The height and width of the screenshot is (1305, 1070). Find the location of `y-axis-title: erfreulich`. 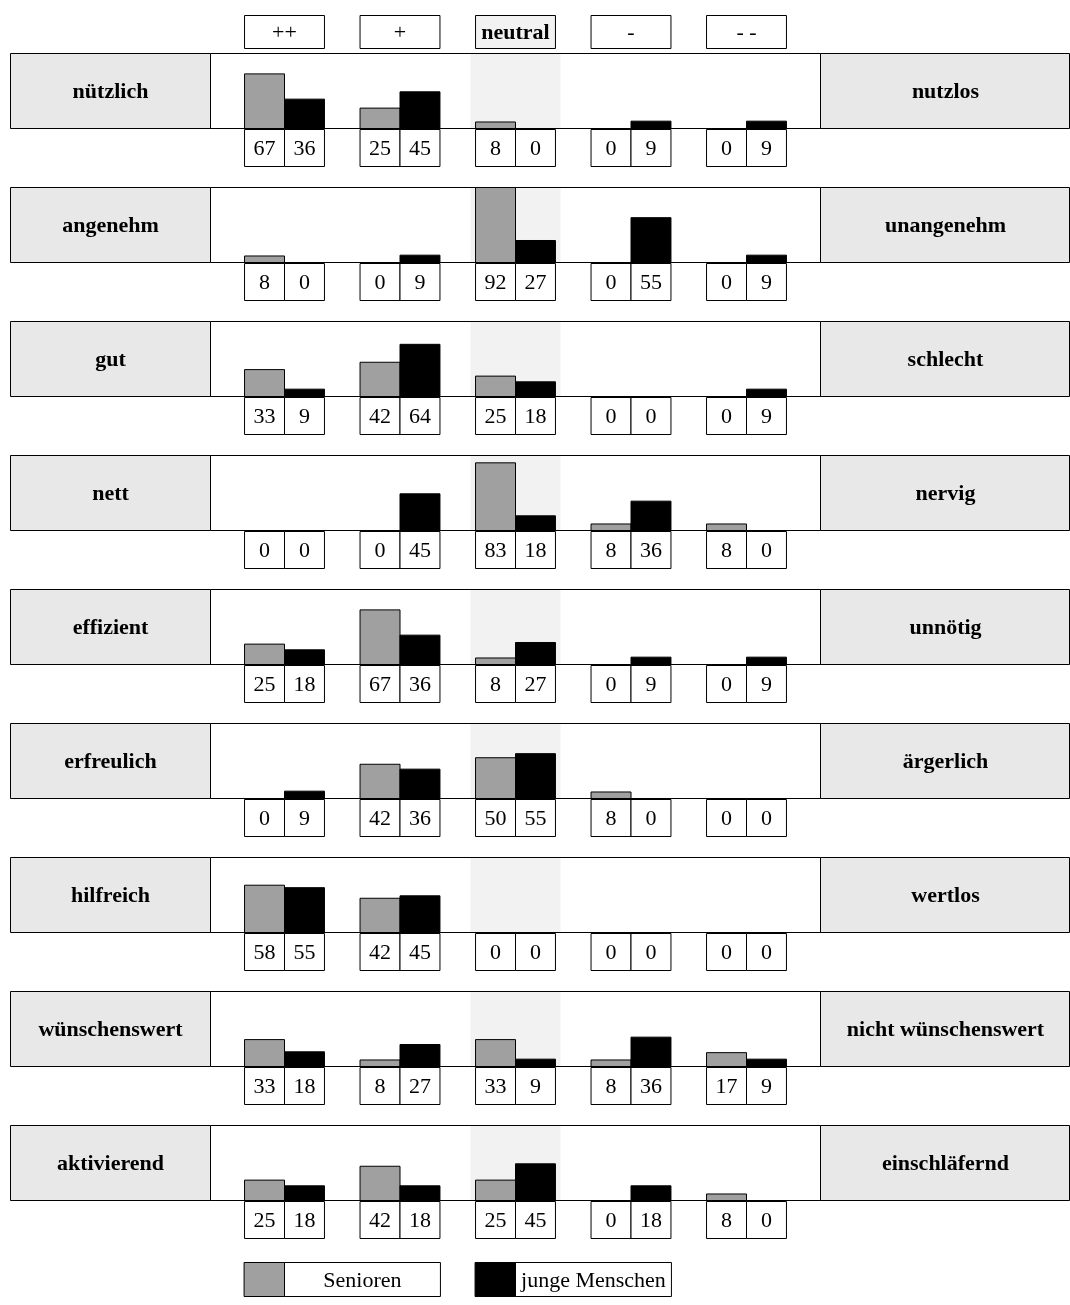

y-axis-title: erfreulich is located at coordinates (110, 760).